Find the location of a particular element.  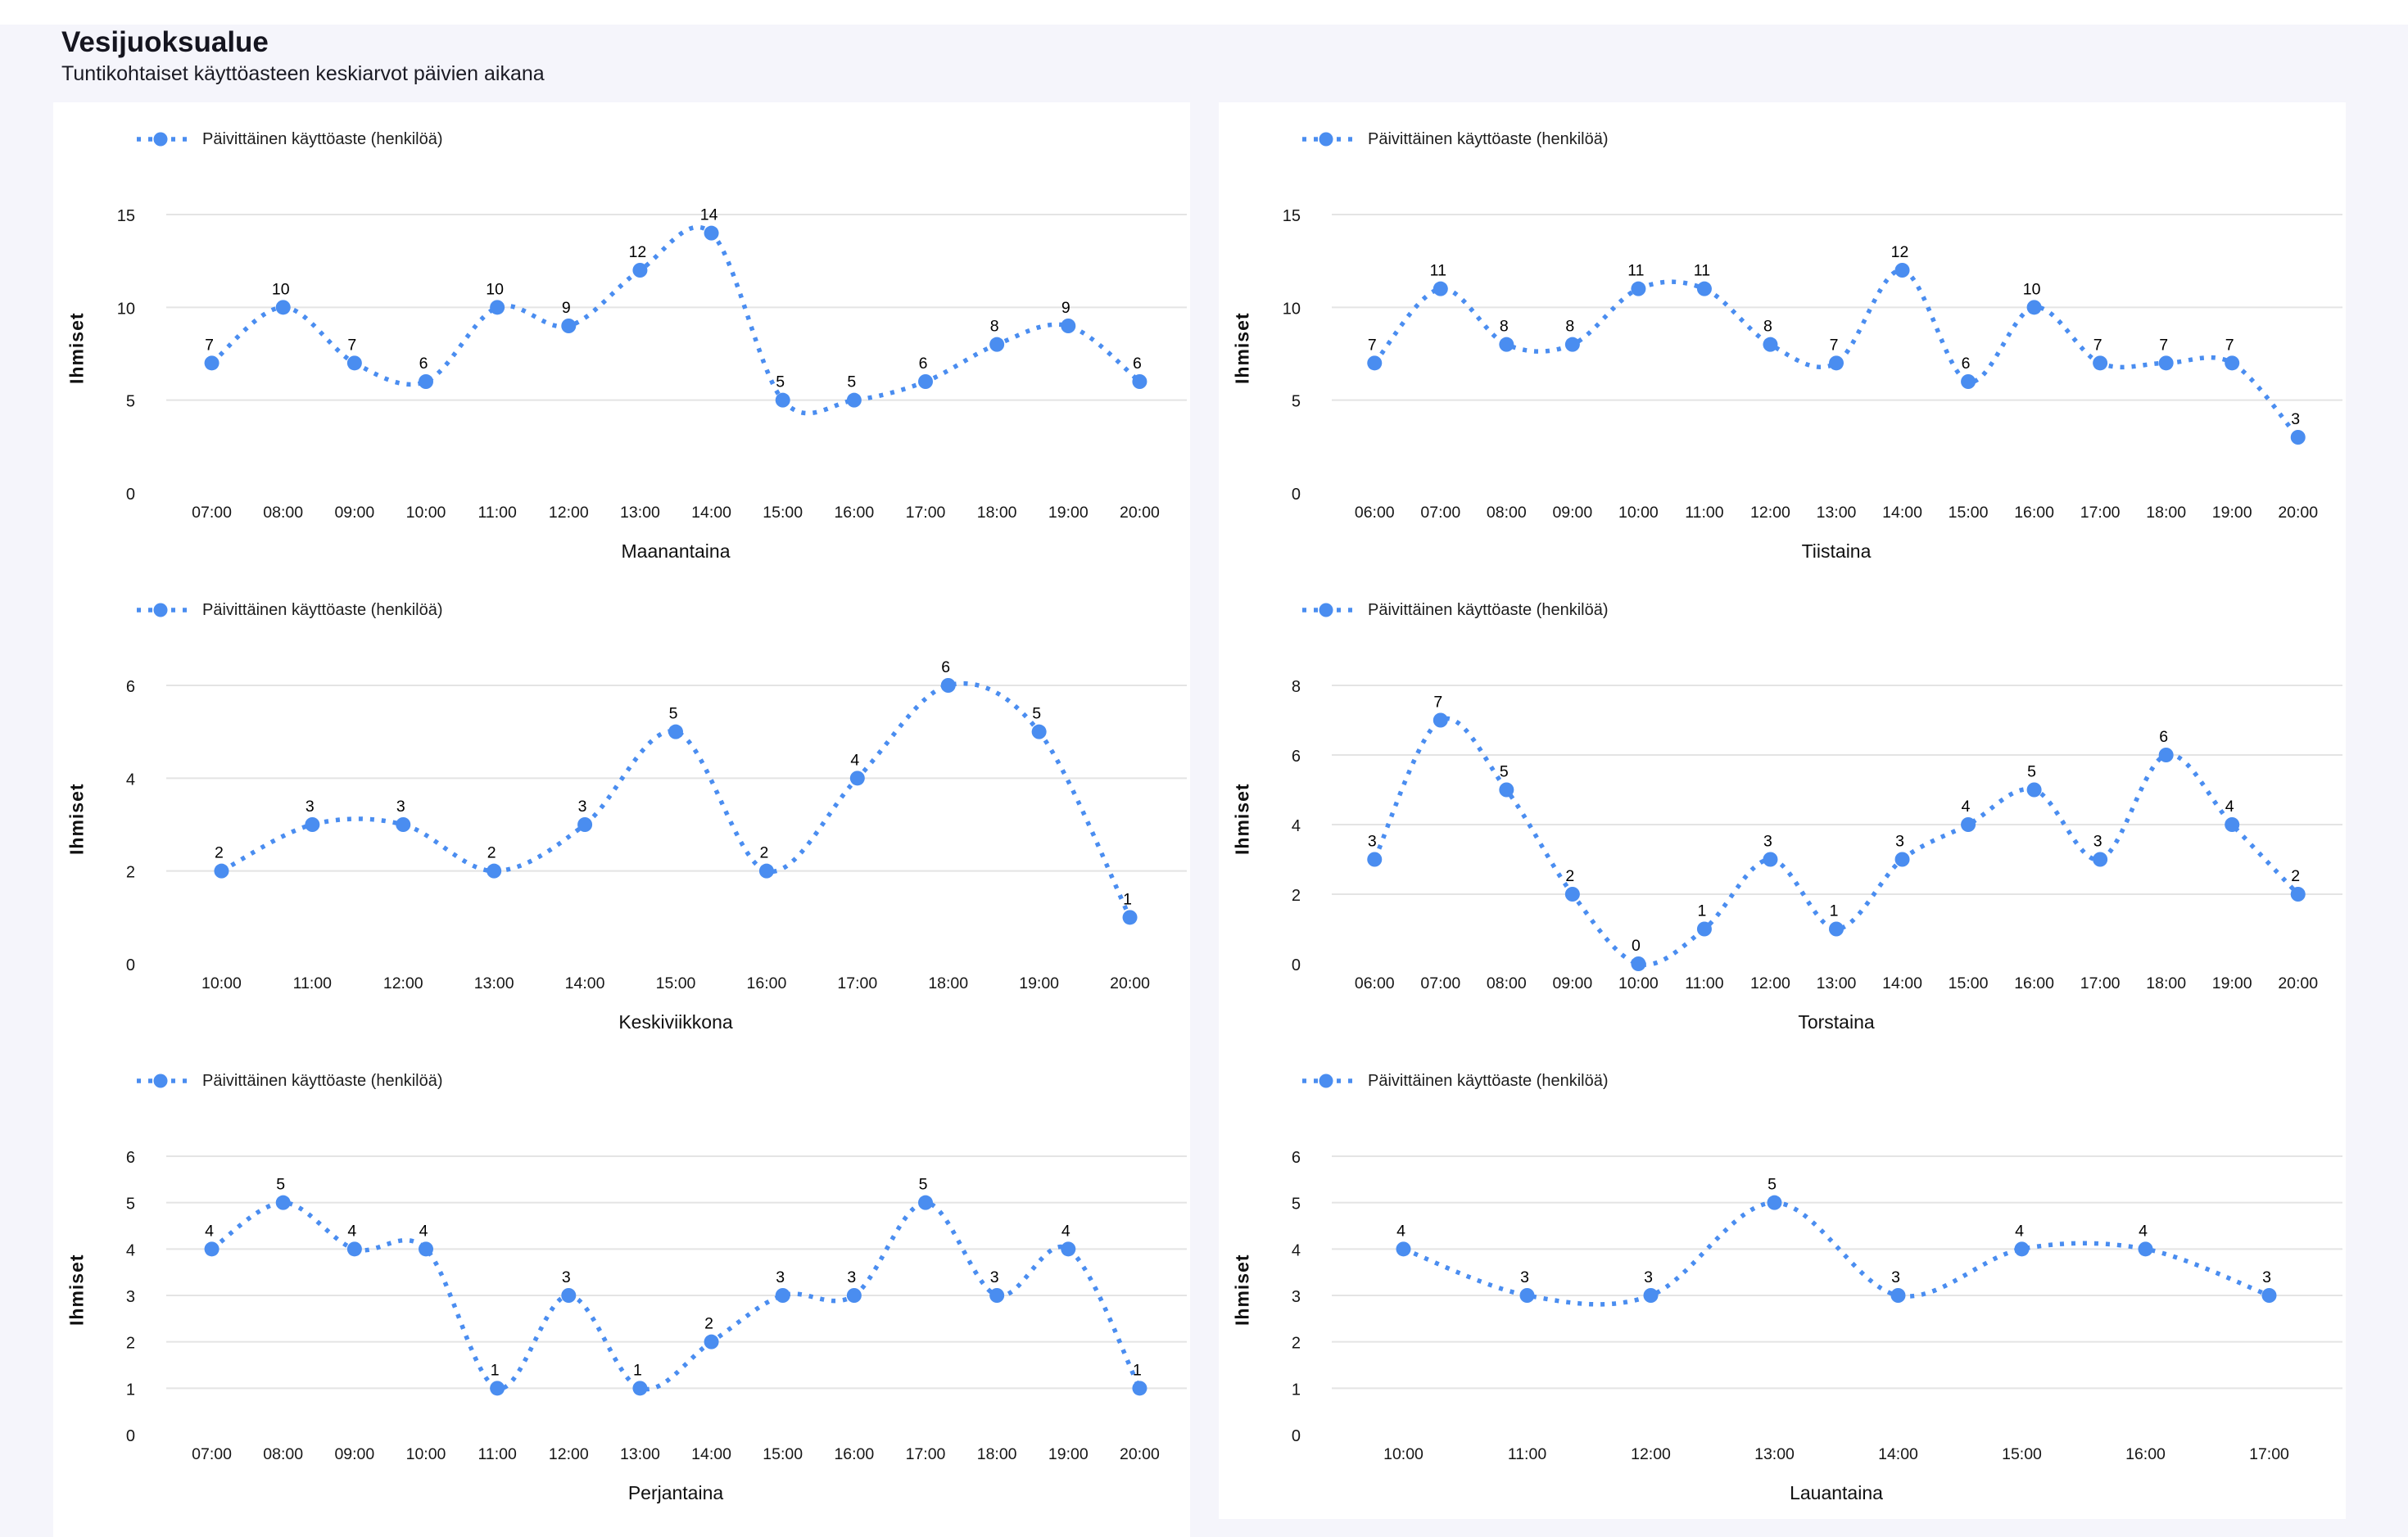

x-tick-label: 20:00 is located at coordinates (1130, 983).